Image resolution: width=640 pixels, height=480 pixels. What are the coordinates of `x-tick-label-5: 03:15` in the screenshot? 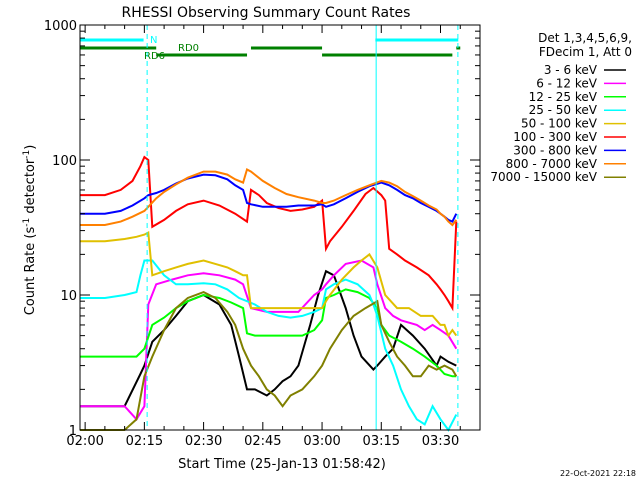 It's located at (381, 441).